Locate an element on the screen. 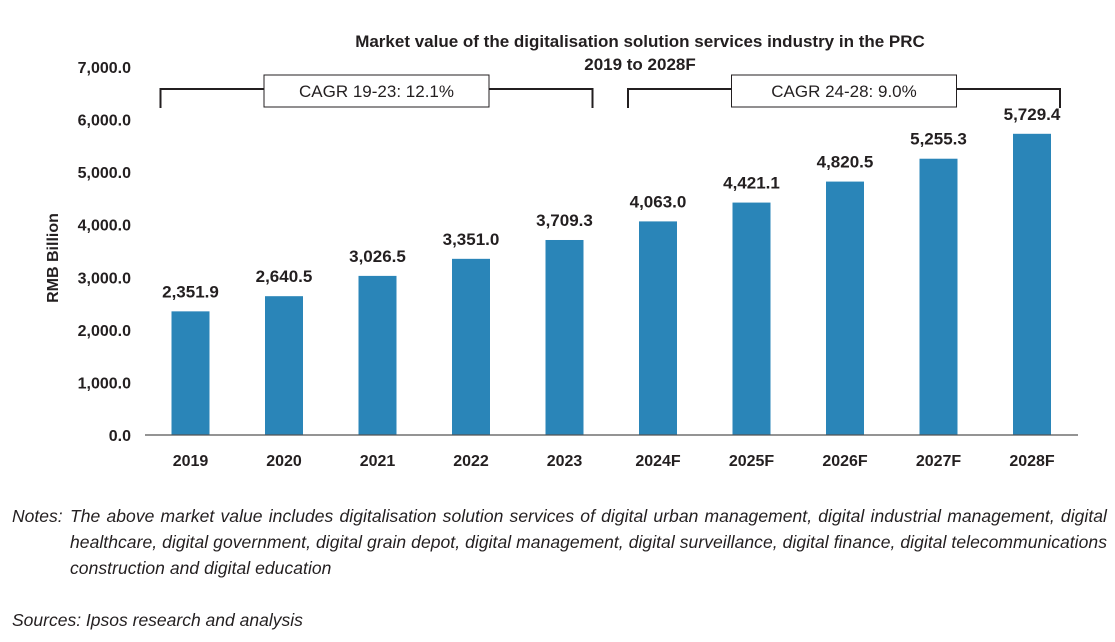  data-label: 3,026.5 is located at coordinates (377, 256).